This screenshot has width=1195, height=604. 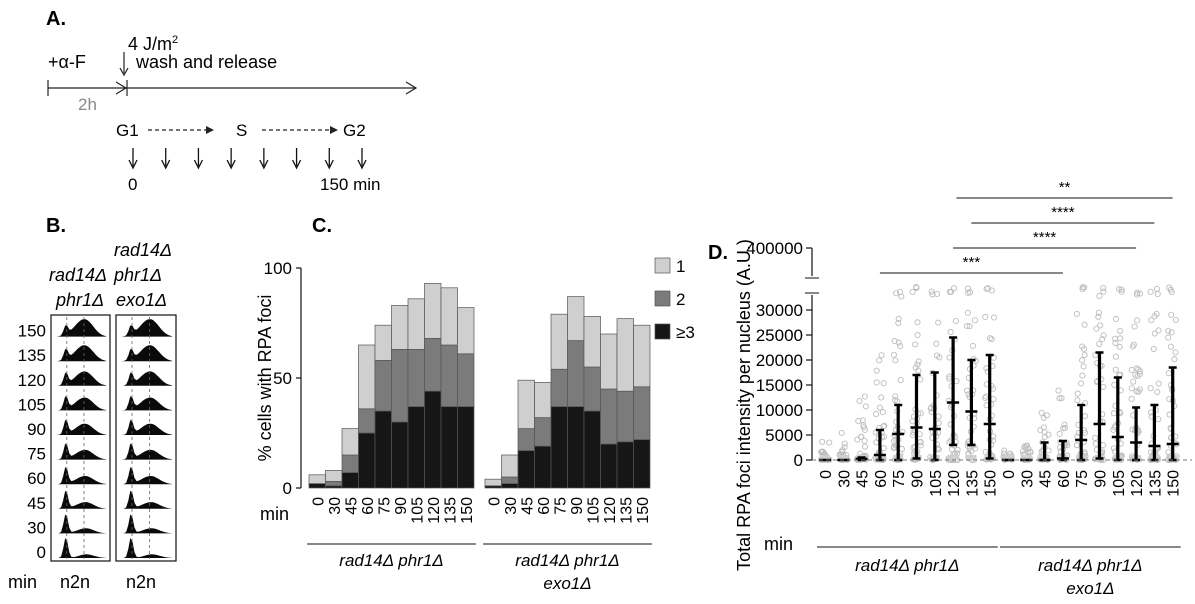 I want to click on facs-min-label: min, so click(x=22, y=582).